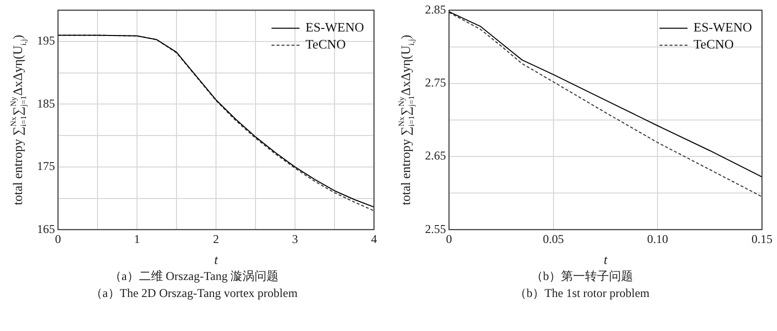 The width and height of the screenshot is (777, 331). Describe the element at coordinates (194, 293) in the screenshot. I see `text: （a）The 2D Orszag-Tang vortex problem` at that location.